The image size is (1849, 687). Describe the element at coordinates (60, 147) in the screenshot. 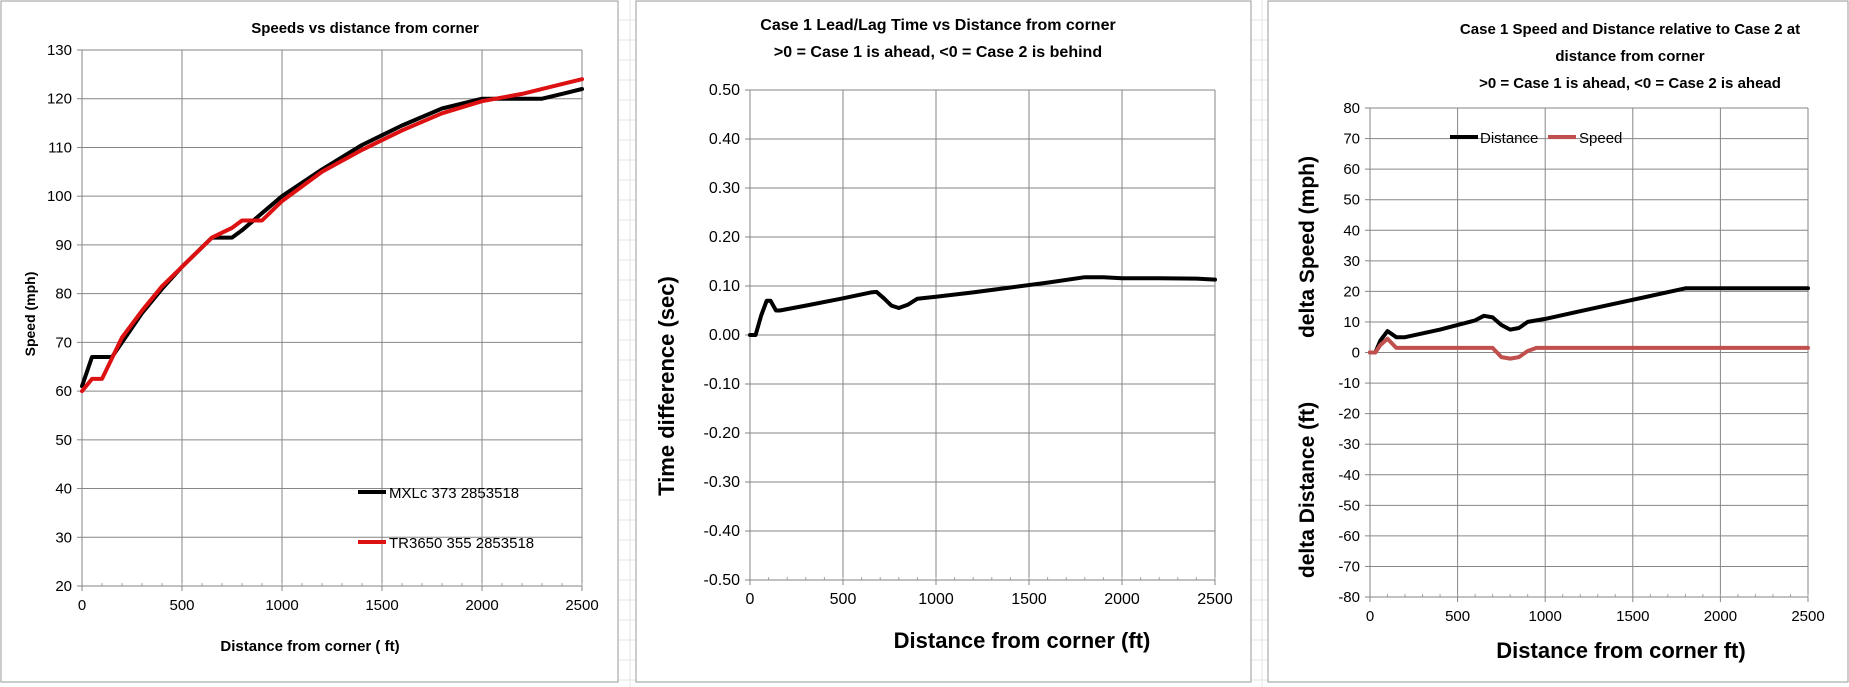

I see `y-tick-label: 110` at that location.